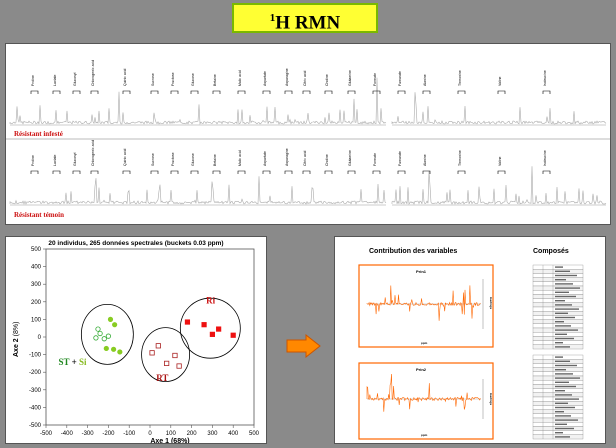  I want to click on y-tick-label: 100, so click(36, 320).